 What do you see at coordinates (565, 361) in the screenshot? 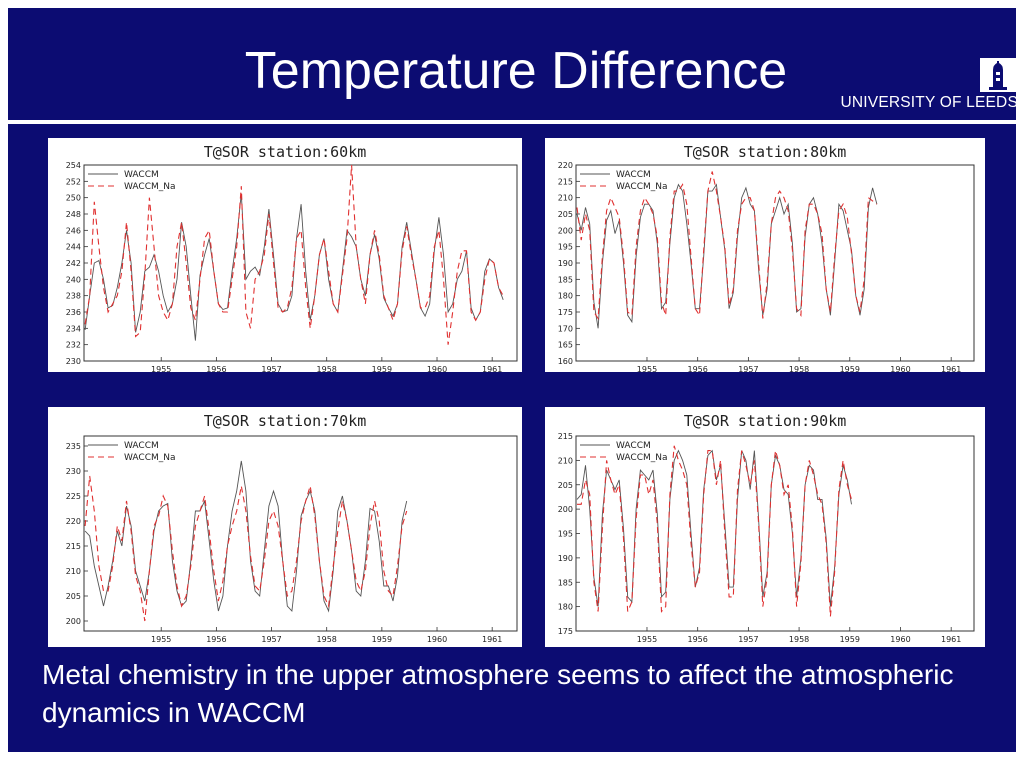
I see `y-tick-label: 160` at bounding box center [565, 361].